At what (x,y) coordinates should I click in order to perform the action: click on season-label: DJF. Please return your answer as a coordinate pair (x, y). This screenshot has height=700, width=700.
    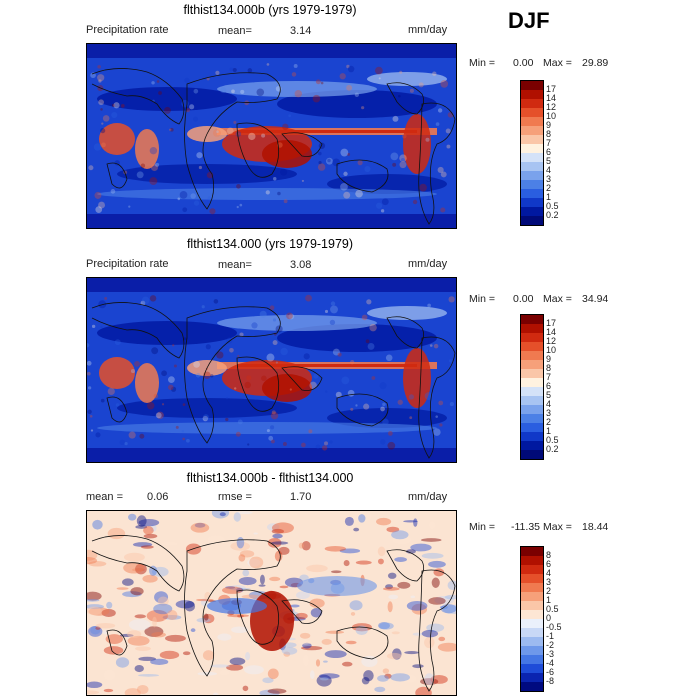
    Looking at the image, I should click on (529, 20).